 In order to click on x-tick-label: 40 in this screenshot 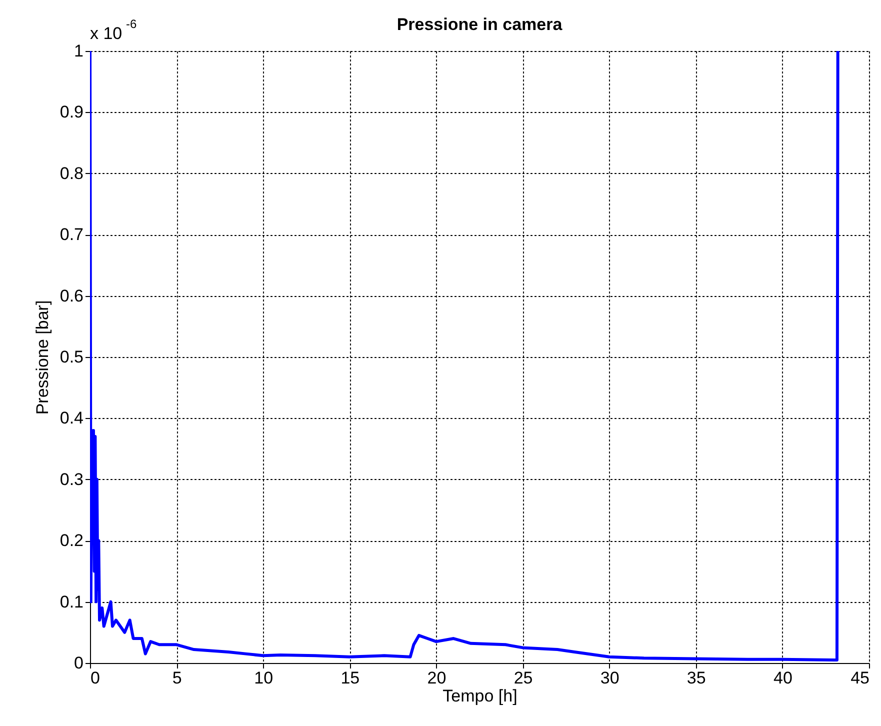, I will do `click(782, 678)`.